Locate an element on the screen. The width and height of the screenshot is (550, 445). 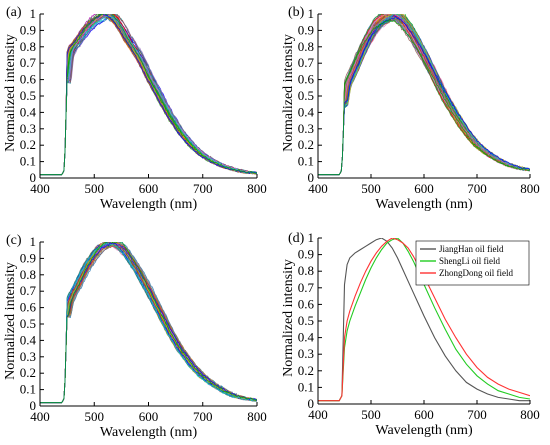
panel-label: (a) is located at coordinates (14, 12).